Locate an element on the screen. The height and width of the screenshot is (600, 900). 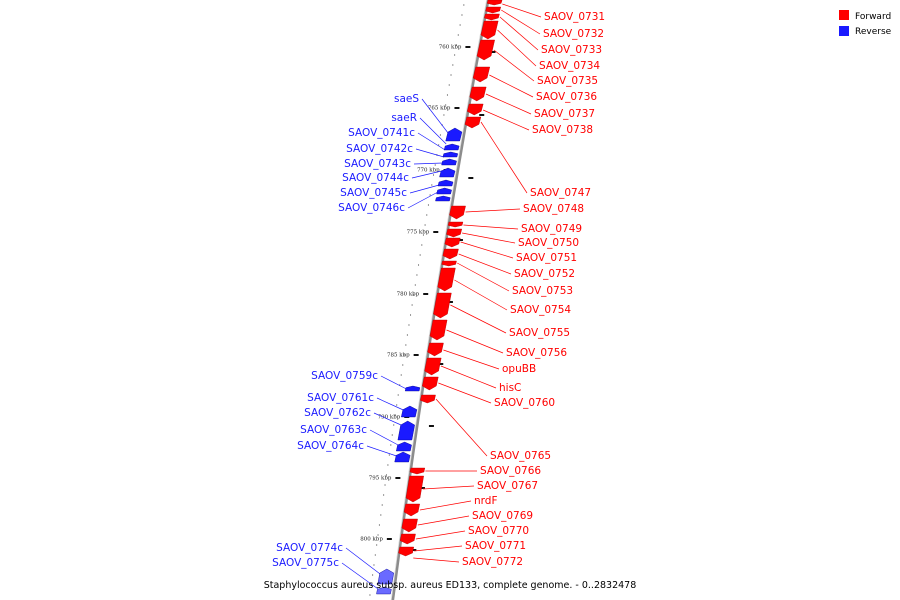
leader-line-saov-0741c is located at coordinates (431, 141).